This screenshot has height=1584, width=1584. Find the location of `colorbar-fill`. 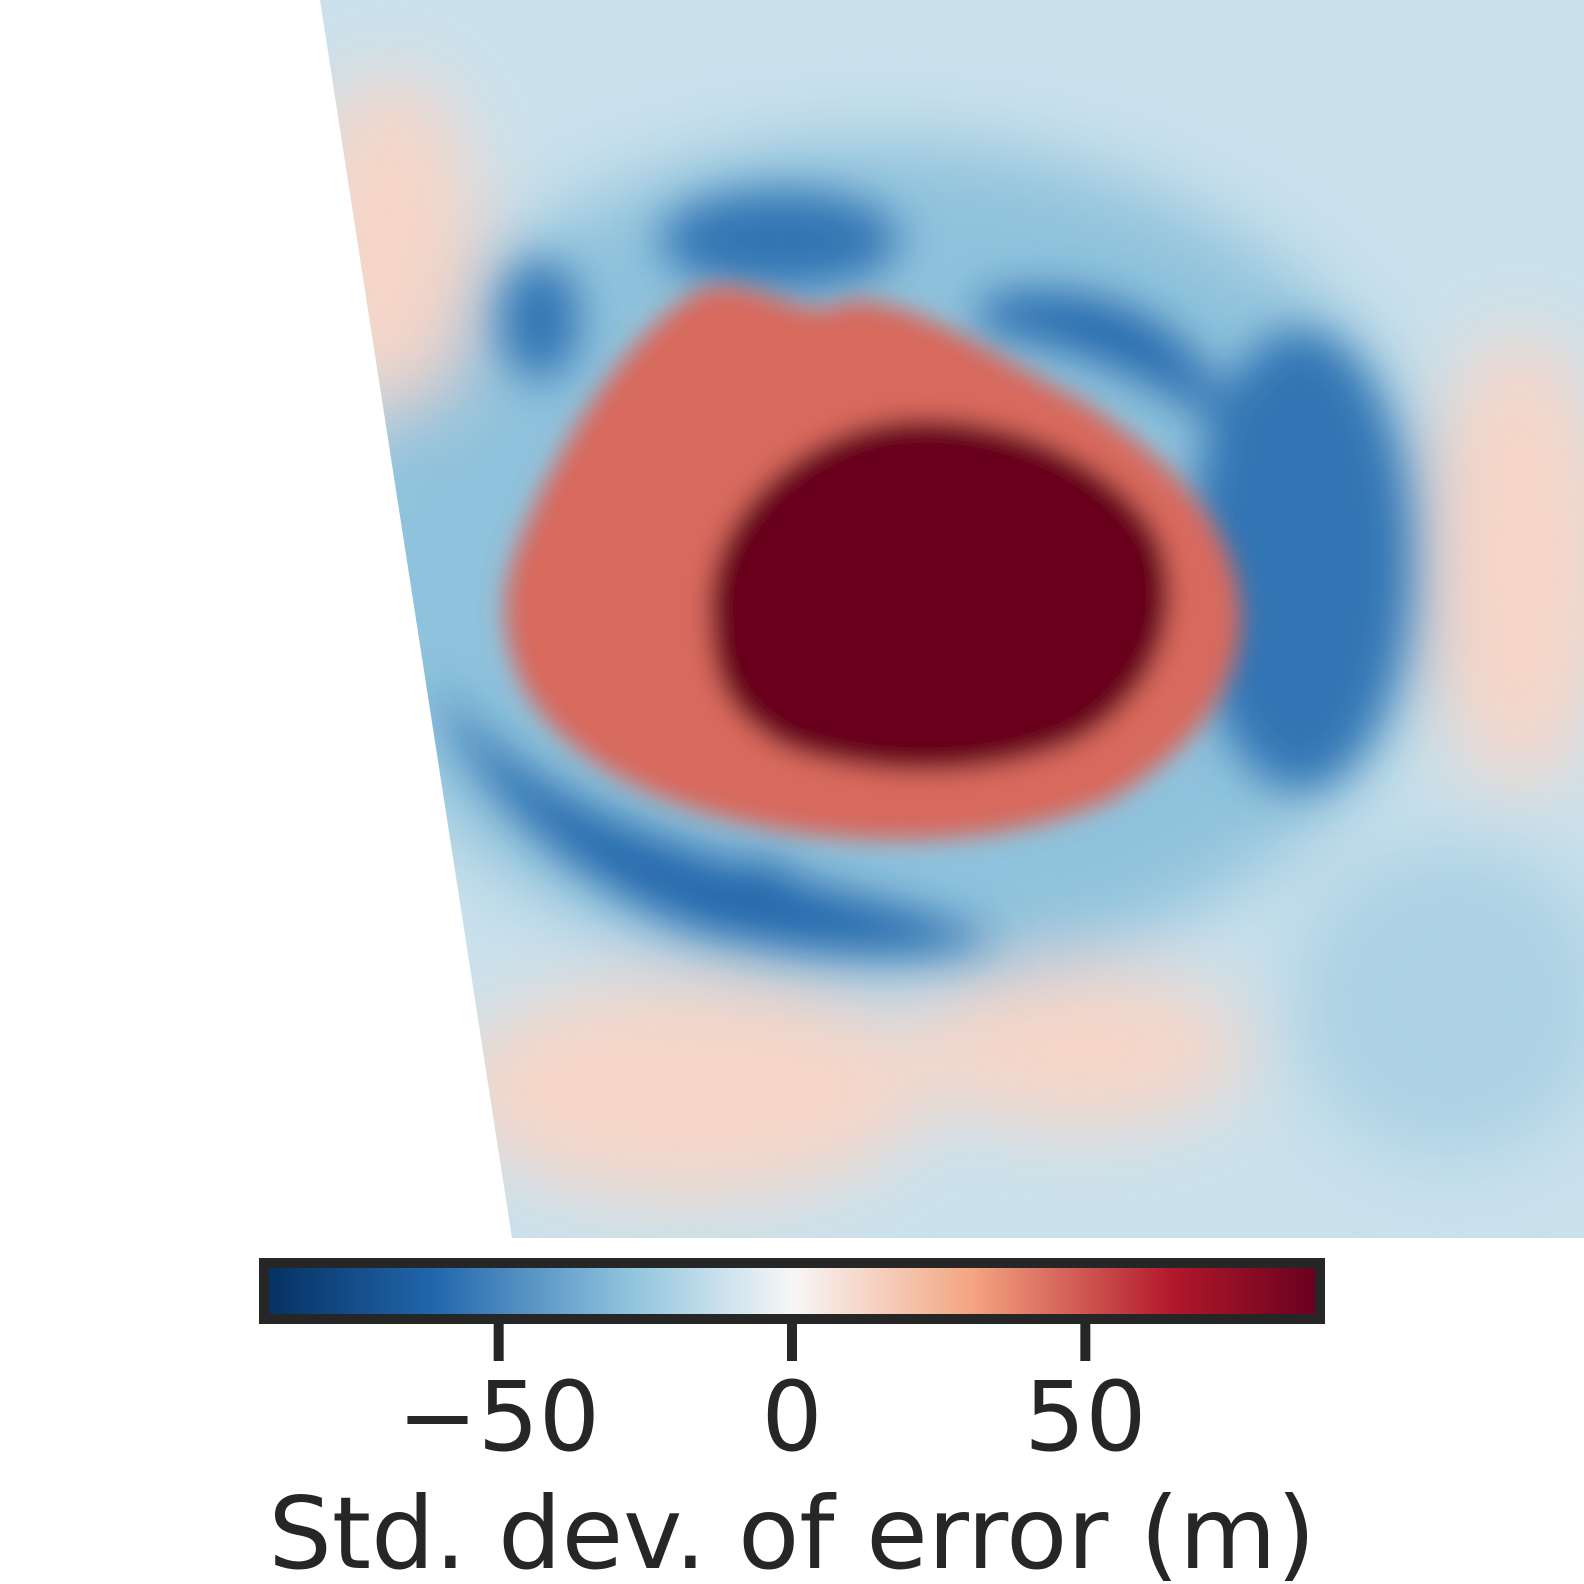

colorbar-fill is located at coordinates (792, 1291).